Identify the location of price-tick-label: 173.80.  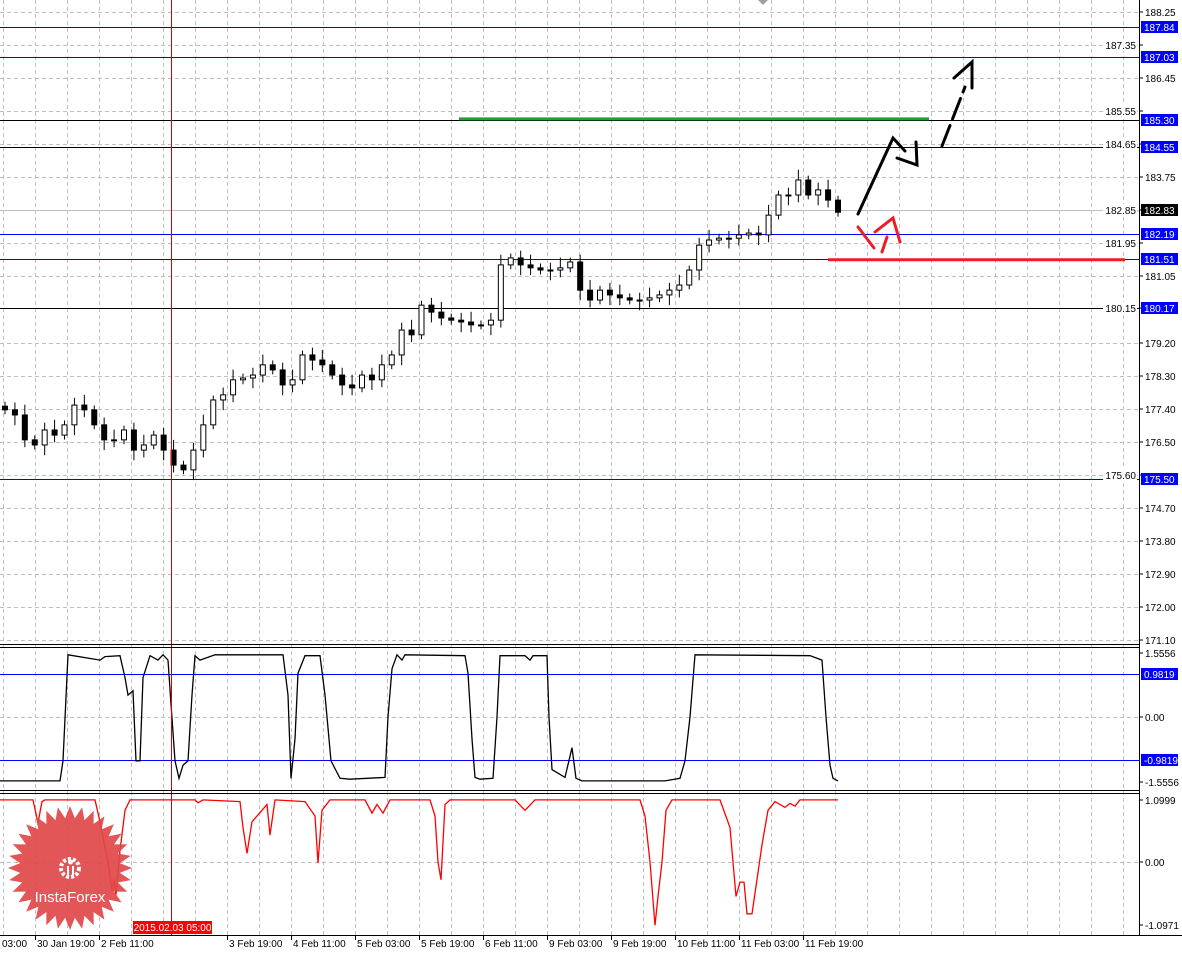
(1160, 542).